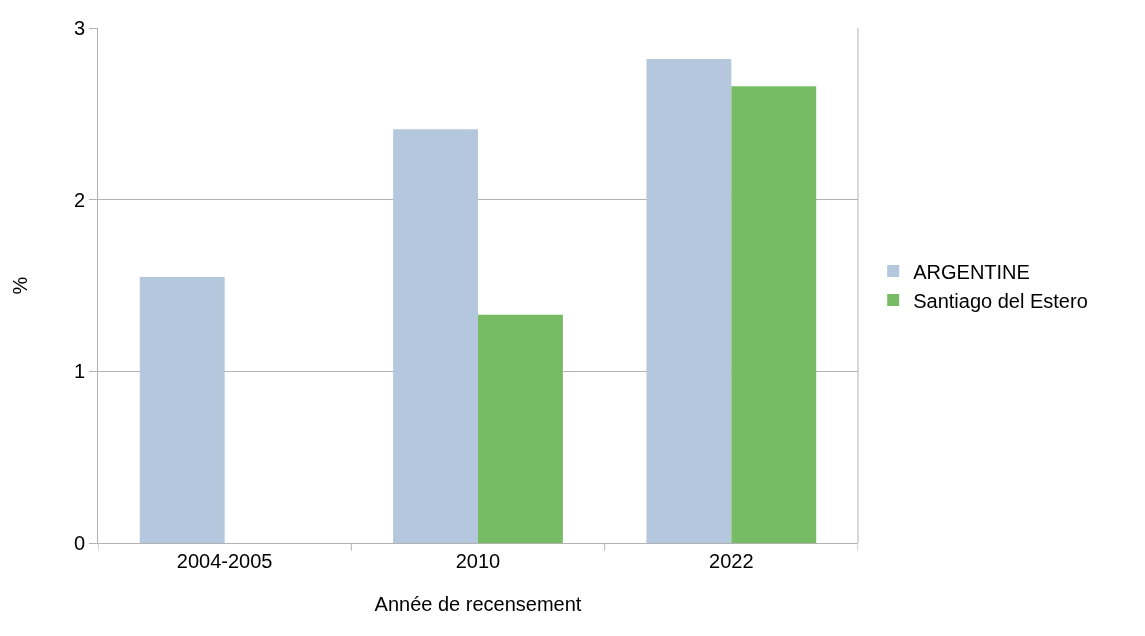  What do you see at coordinates (79, 371) in the screenshot?
I see `y-tick-label: 1` at bounding box center [79, 371].